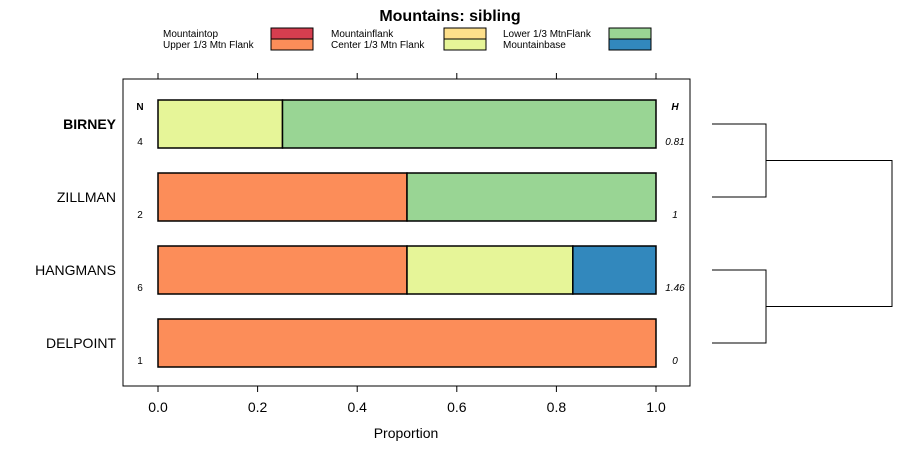 The width and height of the screenshot is (900, 460). I want to click on x-tick-label: 0.0, so click(158, 407).